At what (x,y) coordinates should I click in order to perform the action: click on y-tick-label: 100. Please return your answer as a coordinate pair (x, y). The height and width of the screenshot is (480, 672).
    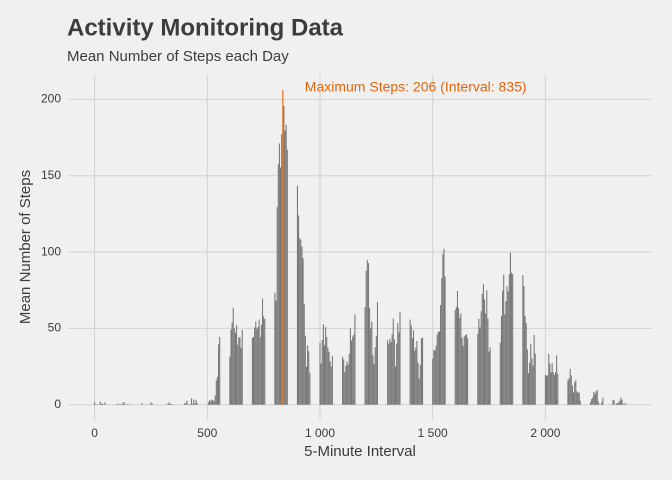
    Looking at the image, I should click on (51, 251).